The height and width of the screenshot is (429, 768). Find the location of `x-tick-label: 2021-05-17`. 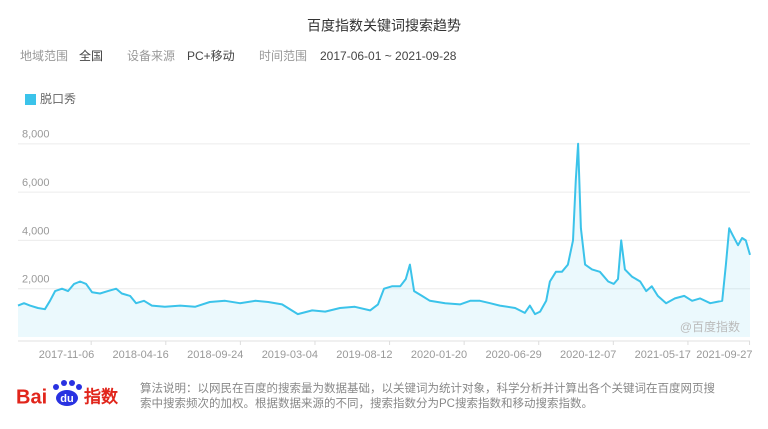

x-tick-label: 2021-05-17 is located at coordinates (663, 355).